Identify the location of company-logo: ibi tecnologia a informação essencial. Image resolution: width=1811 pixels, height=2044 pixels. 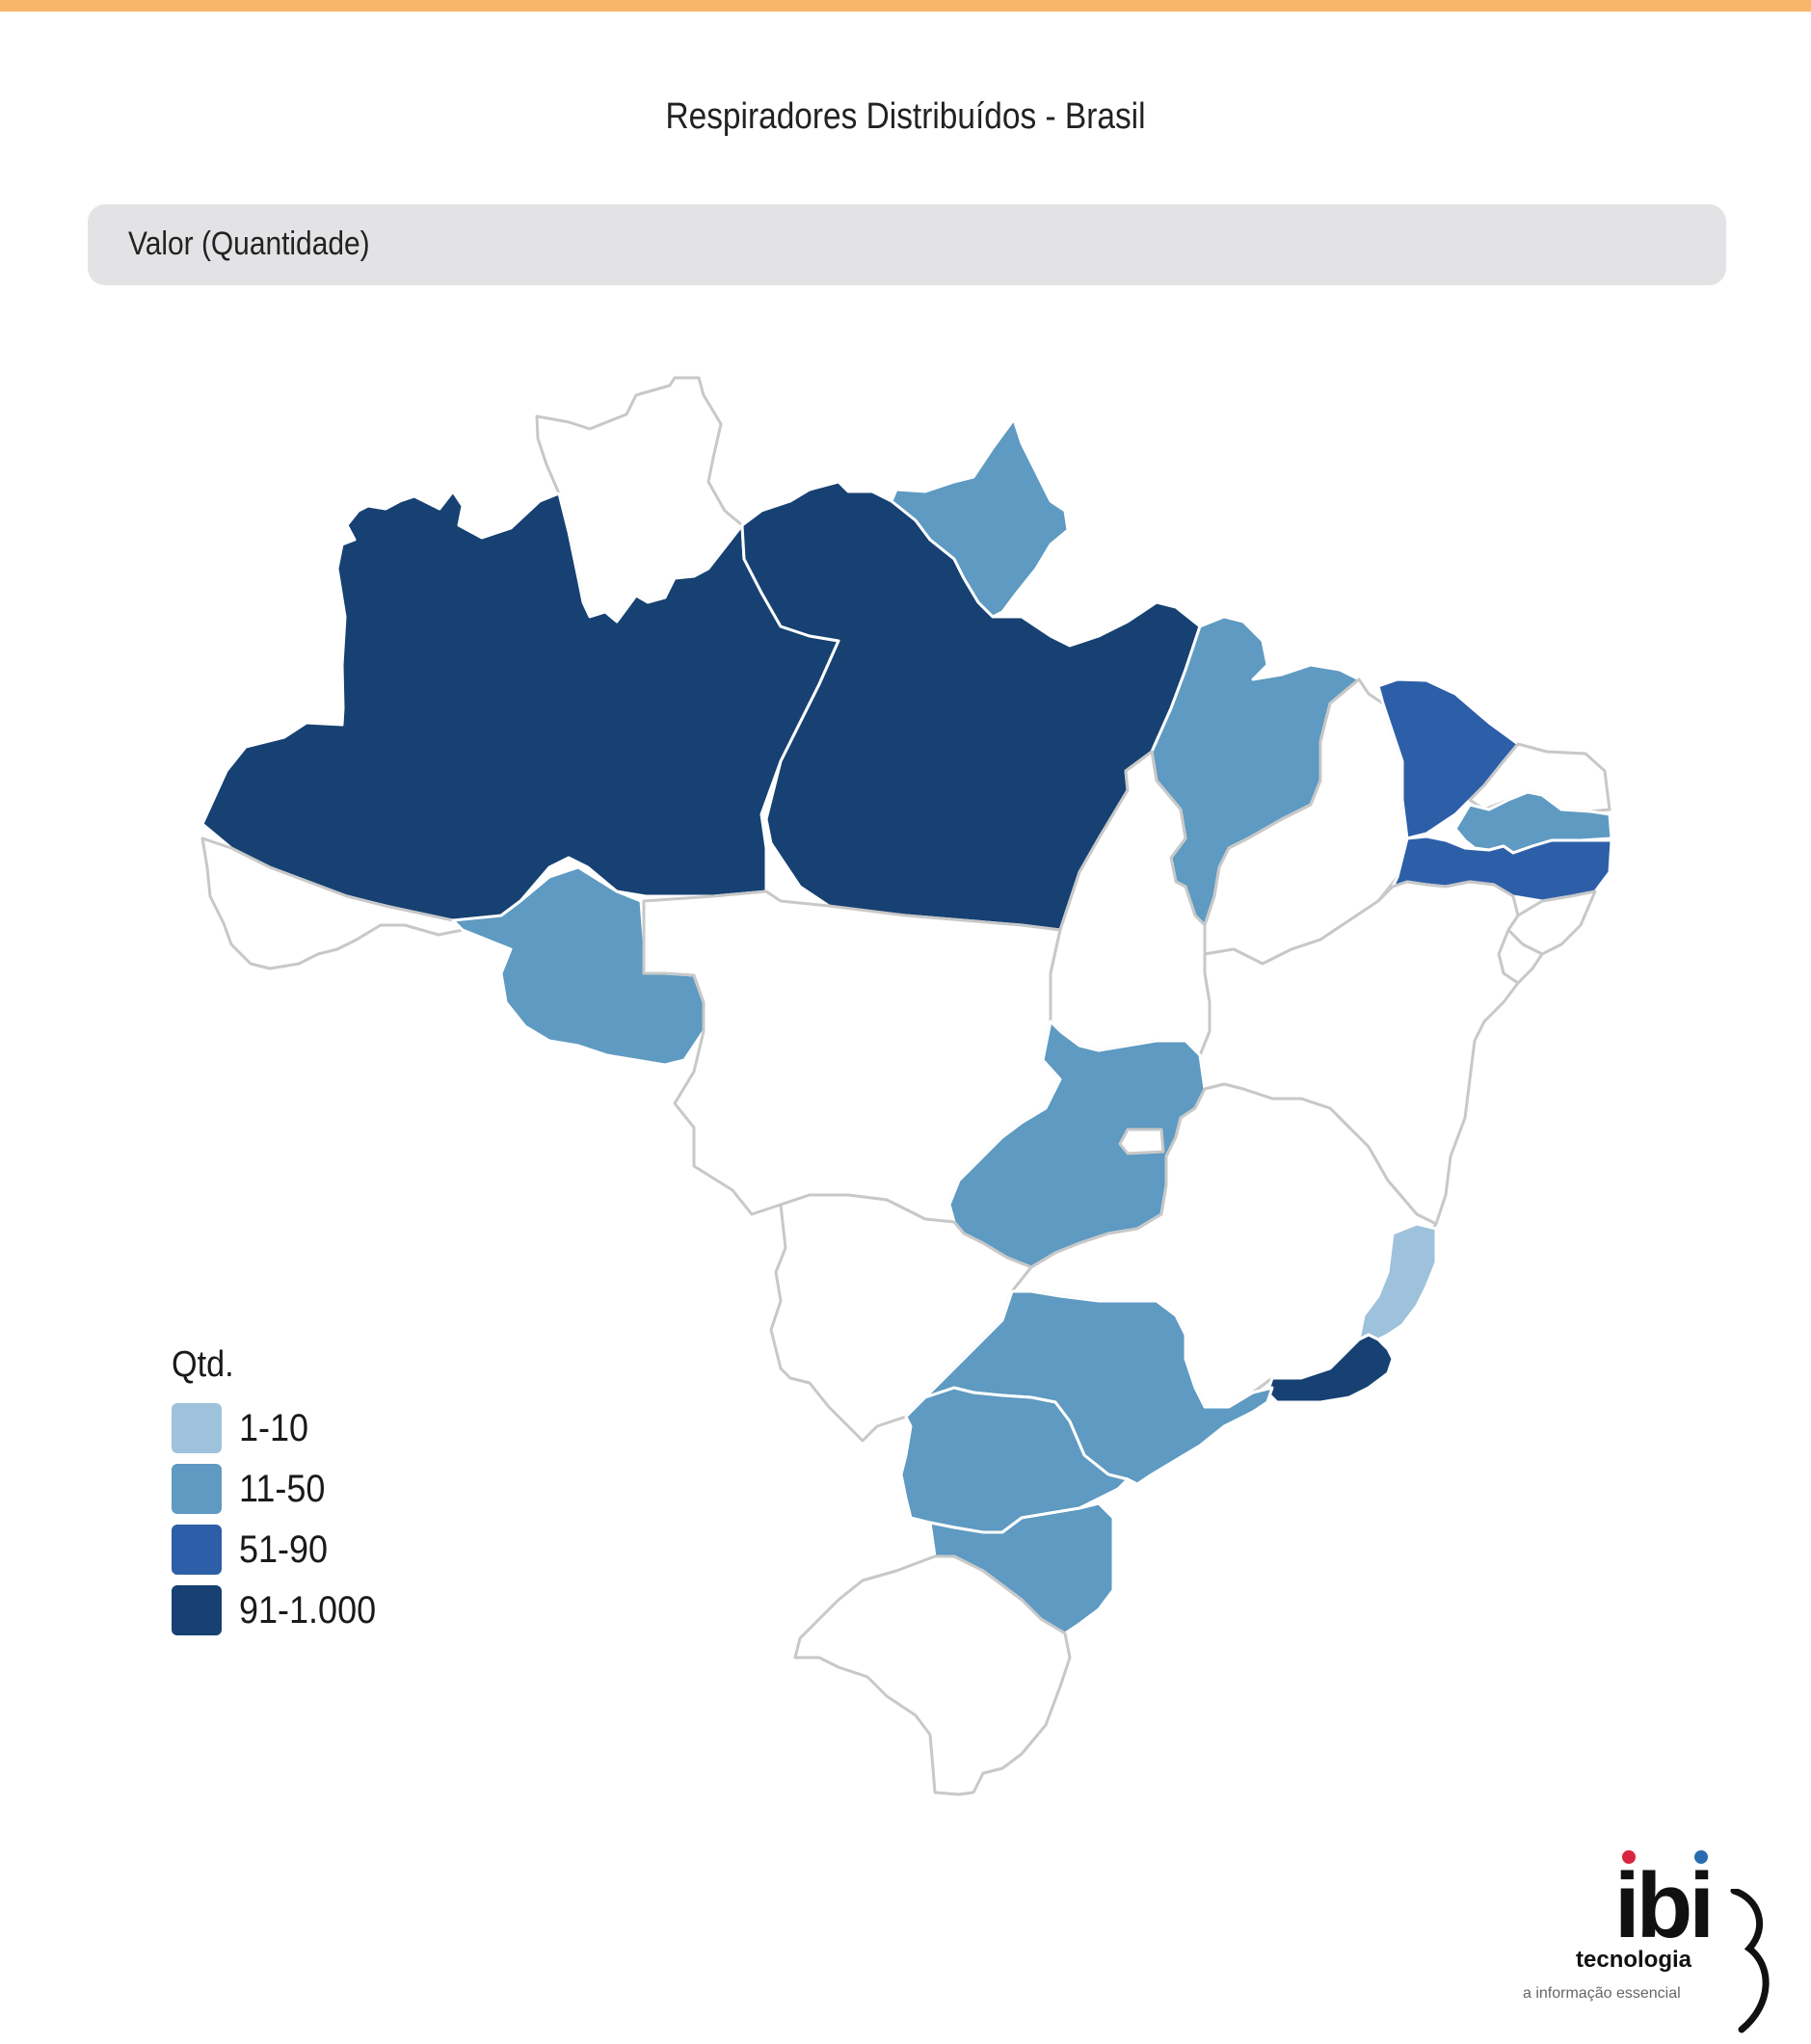
(1648, 1941).